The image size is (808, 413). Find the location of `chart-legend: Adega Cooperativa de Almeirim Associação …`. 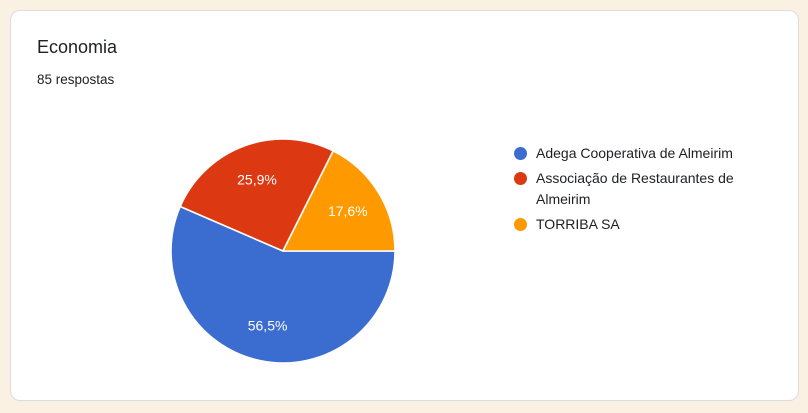

chart-legend: Adega Cooperativa de Almeirim Associação … is located at coordinates (635, 191).